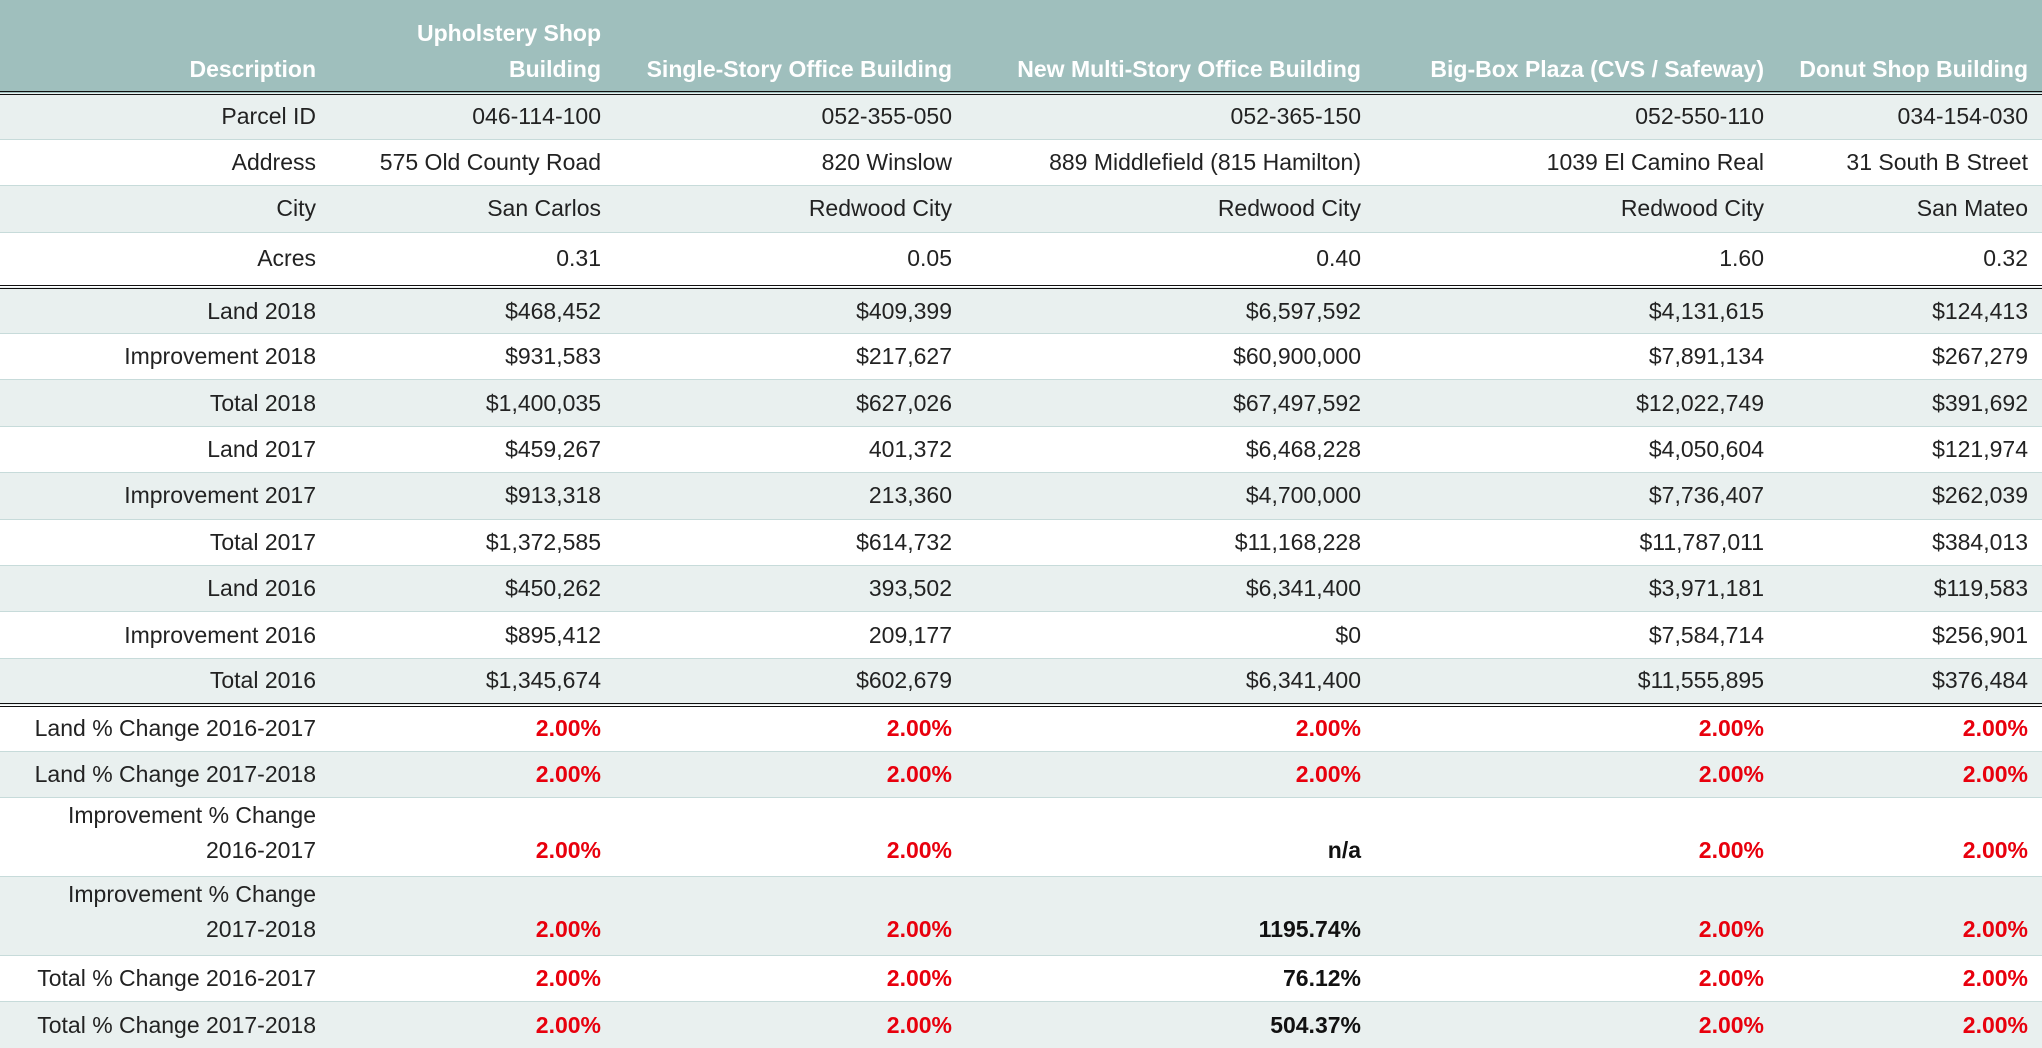  What do you see at coordinates (1706, 449) in the screenshot?
I see `table-cell: $4,050,604` at bounding box center [1706, 449].